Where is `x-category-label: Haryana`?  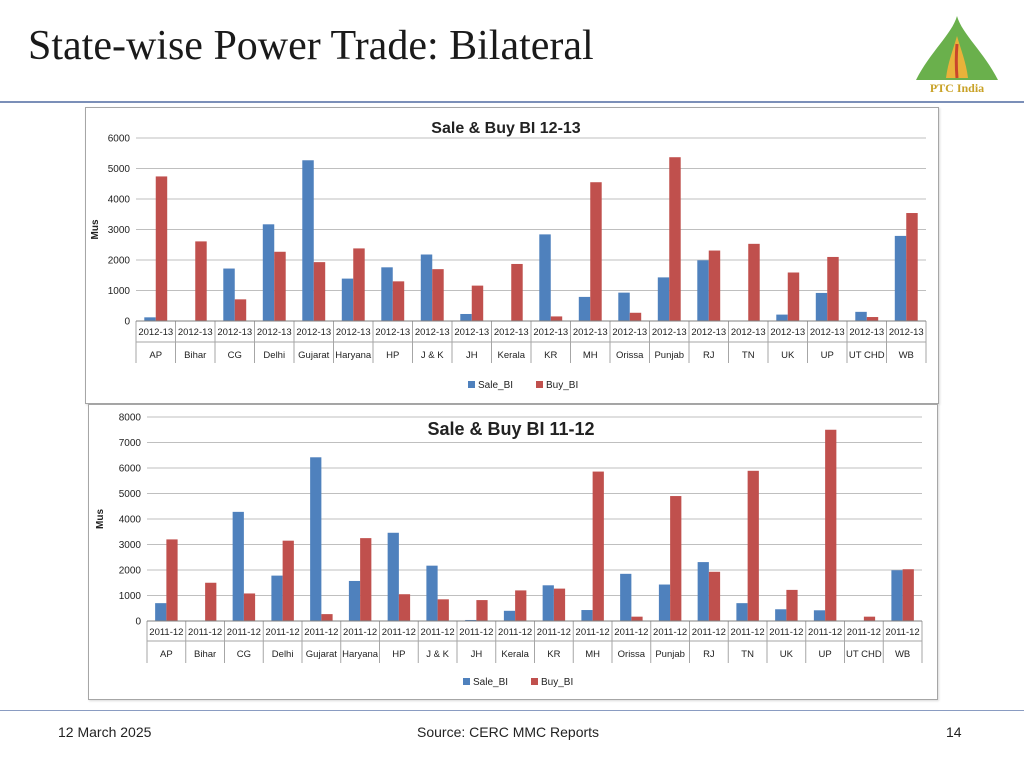
x-category-label: Haryana is located at coordinates (360, 654).